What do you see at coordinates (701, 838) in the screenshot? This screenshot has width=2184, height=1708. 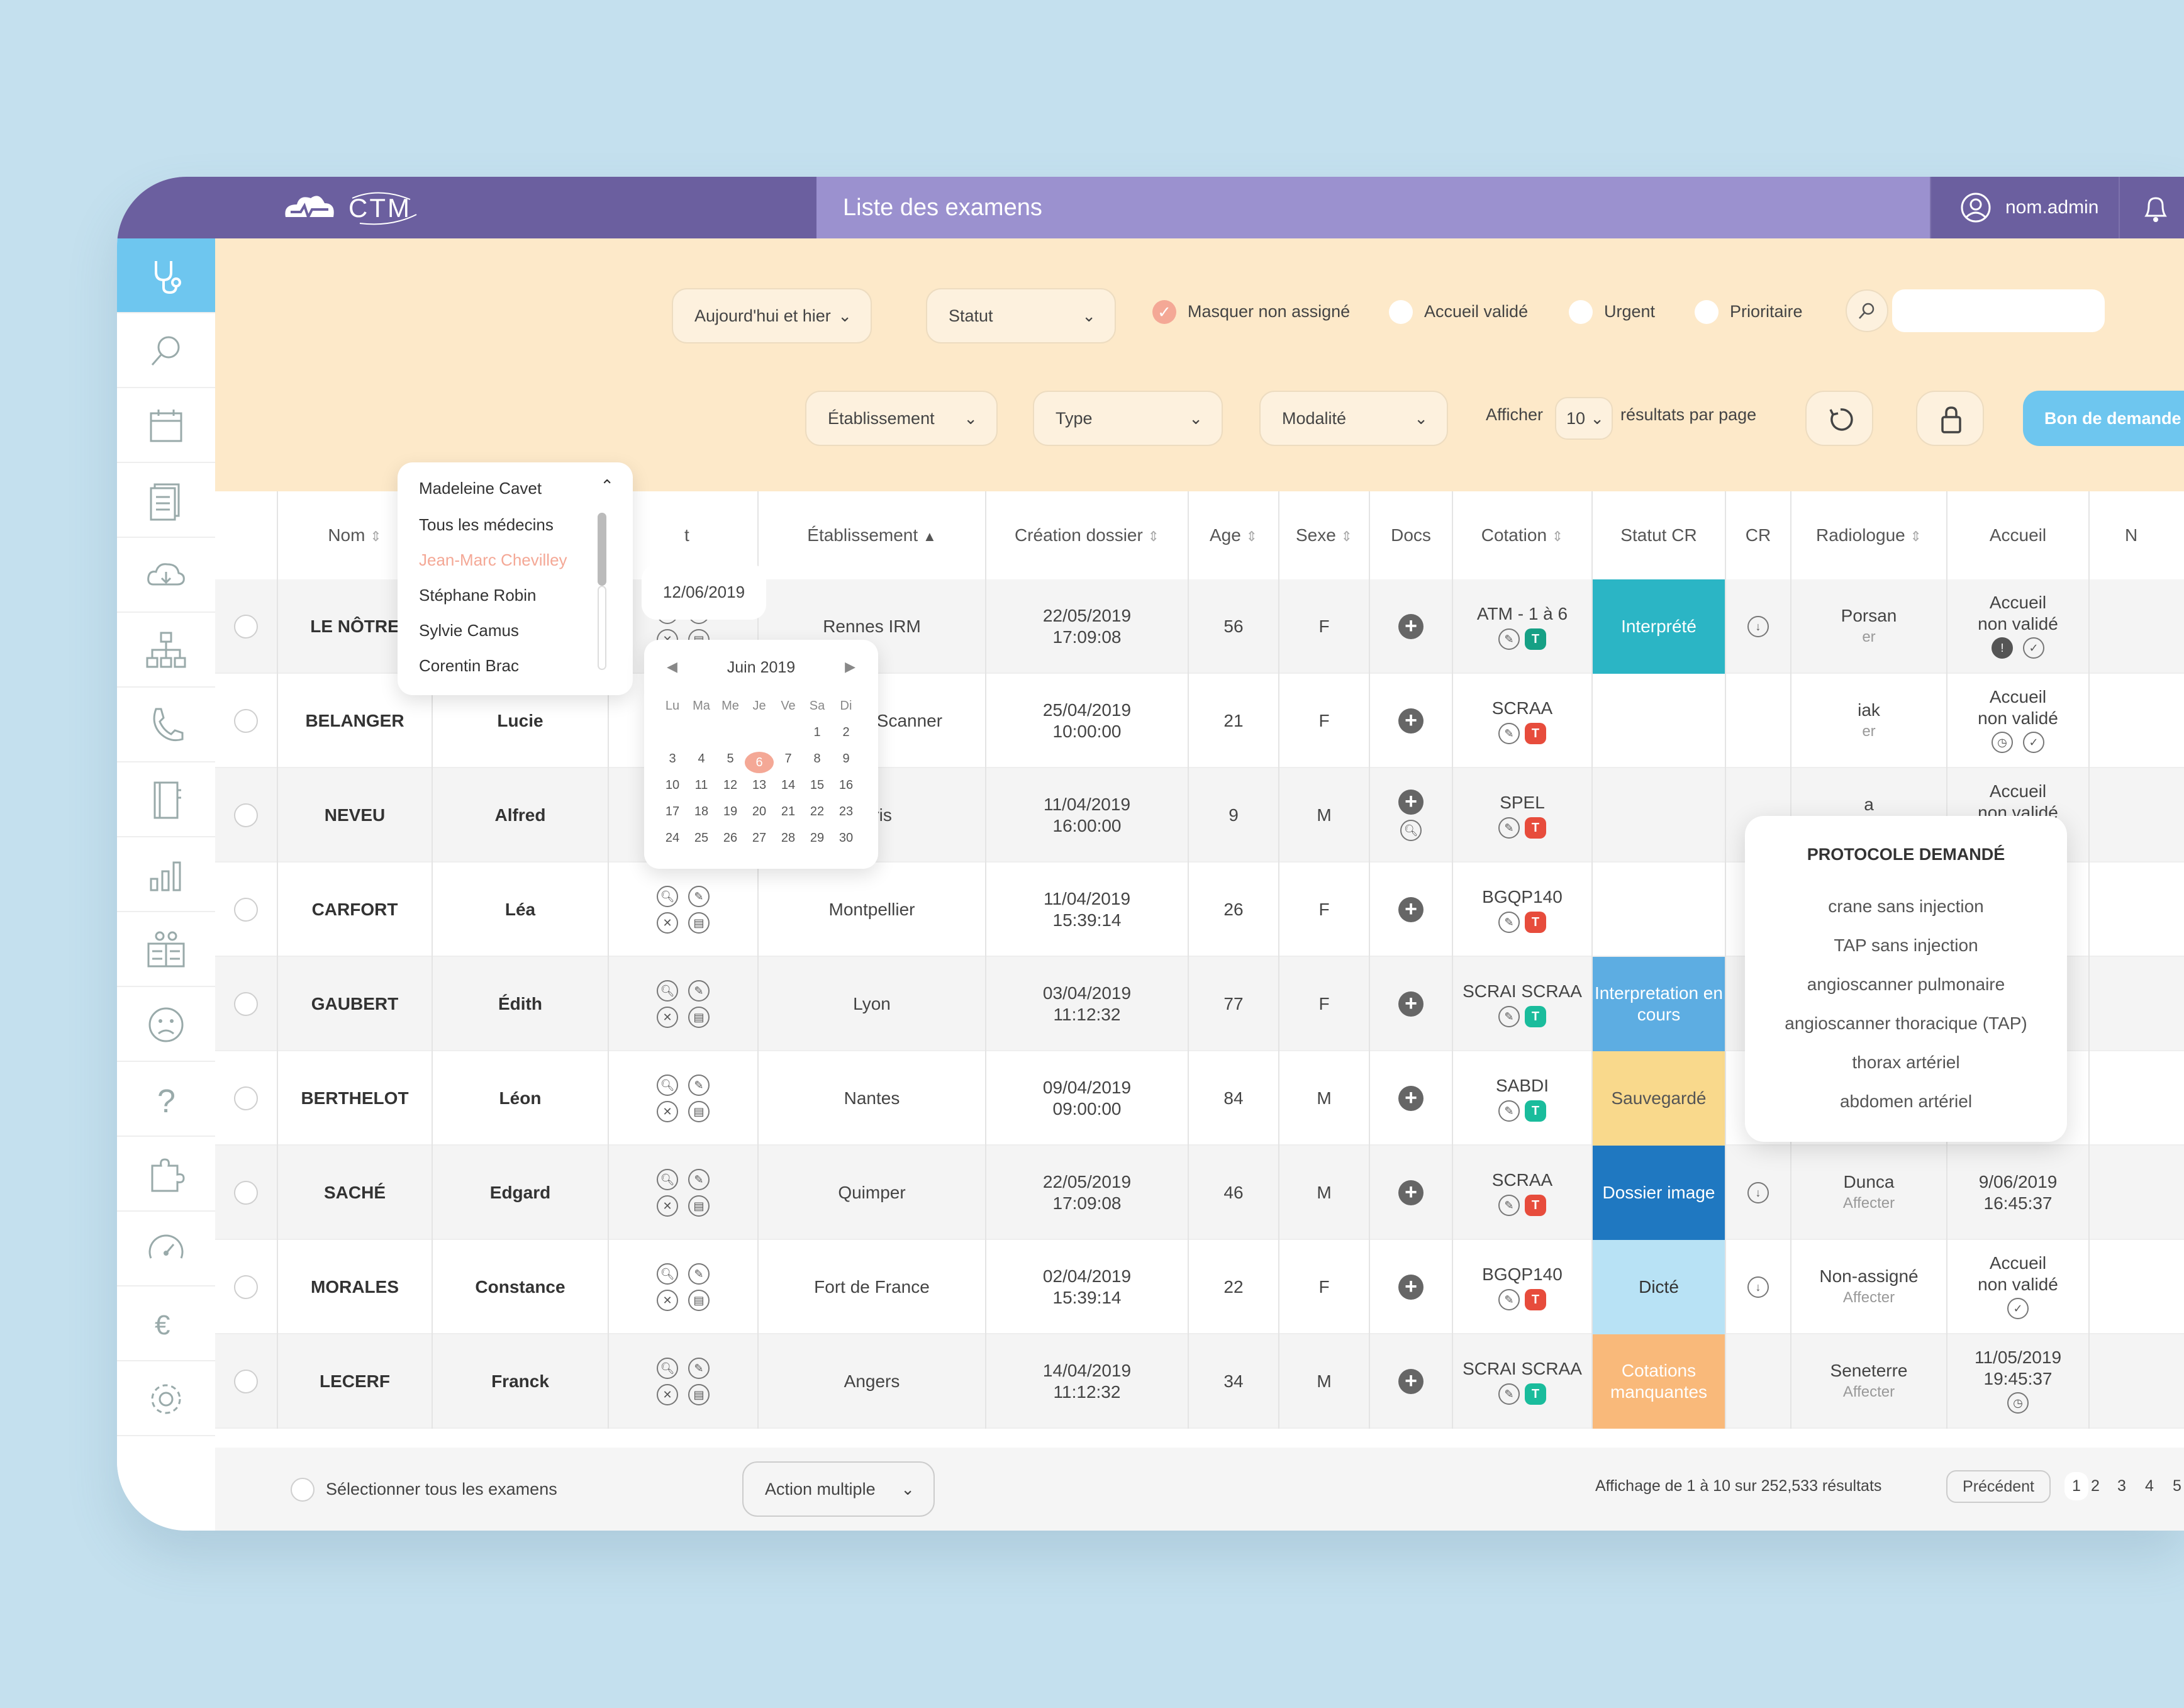 I see `calendar-day: 25` at bounding box center [701, 838].